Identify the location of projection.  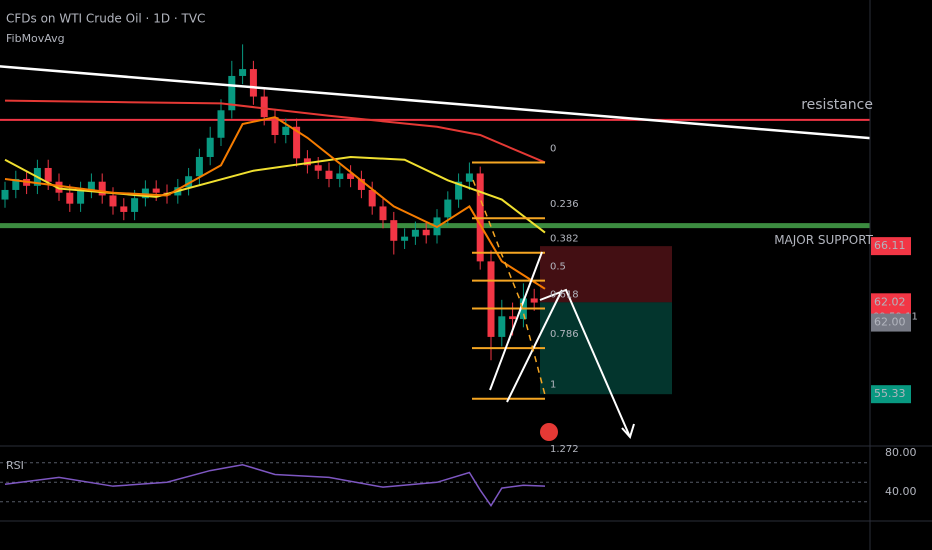
(585, 363).